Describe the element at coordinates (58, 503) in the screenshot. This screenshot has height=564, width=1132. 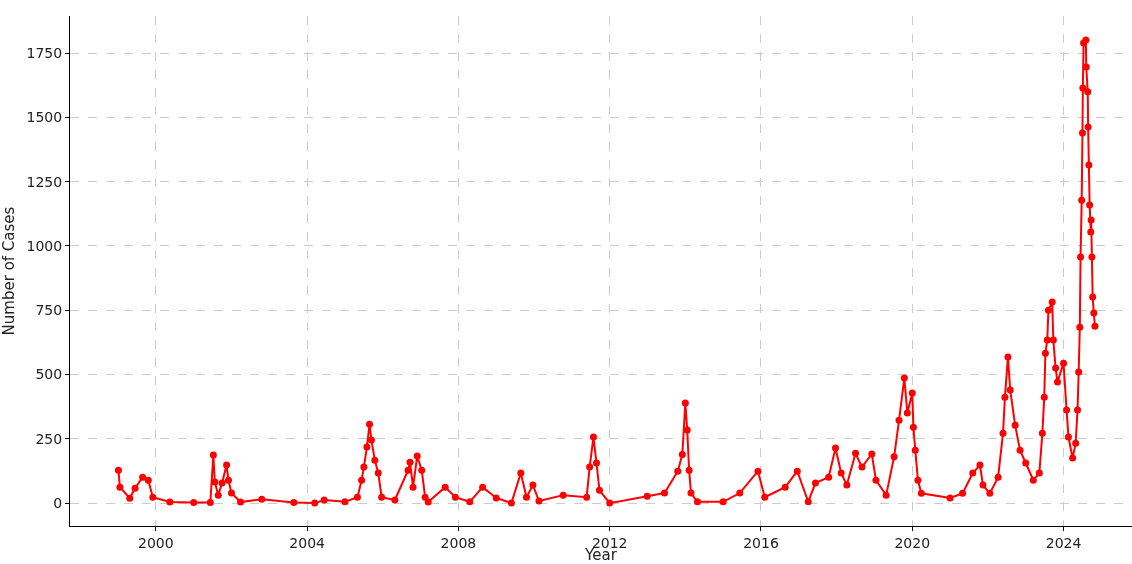
I see `y-tick-label: 0` at that location.